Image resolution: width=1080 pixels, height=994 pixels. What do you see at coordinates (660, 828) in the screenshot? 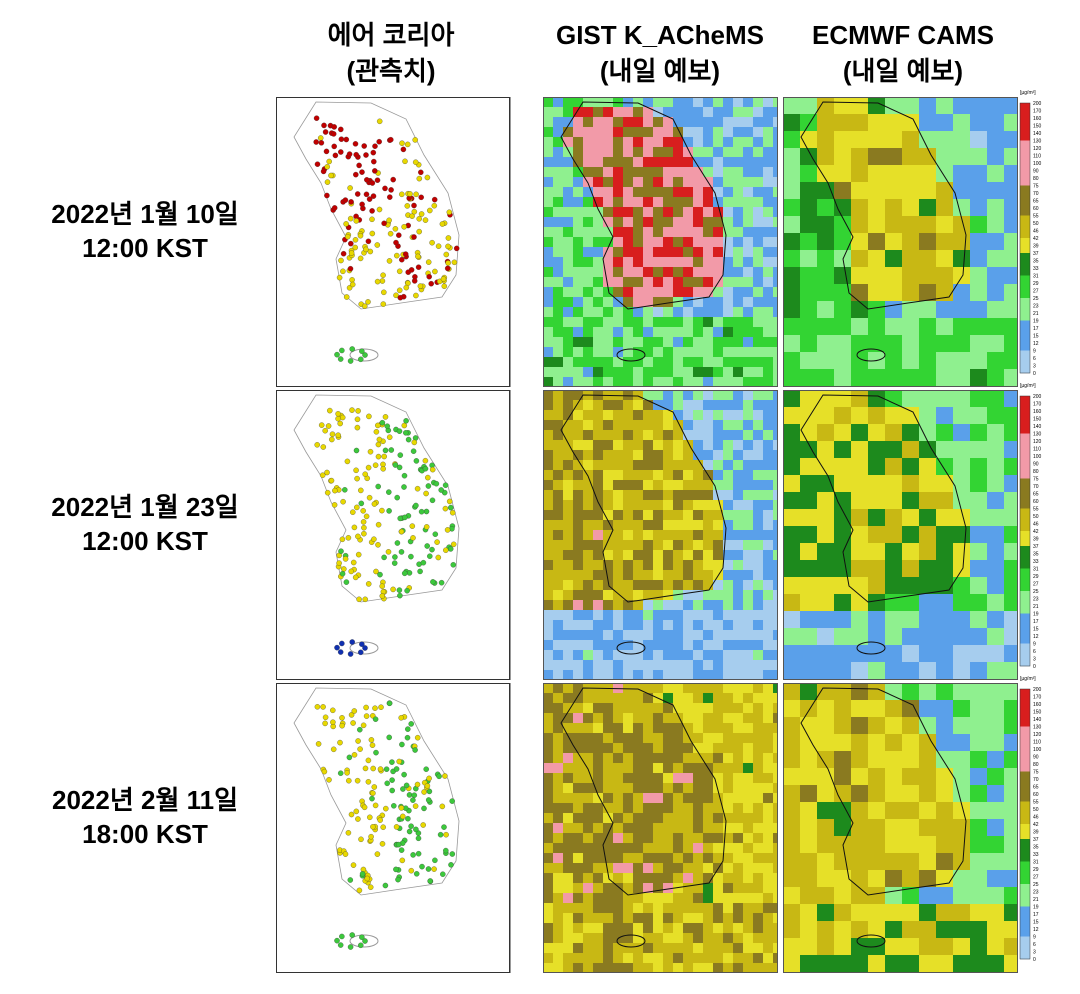
I see `panel-border` at bounding box center [660, 828].